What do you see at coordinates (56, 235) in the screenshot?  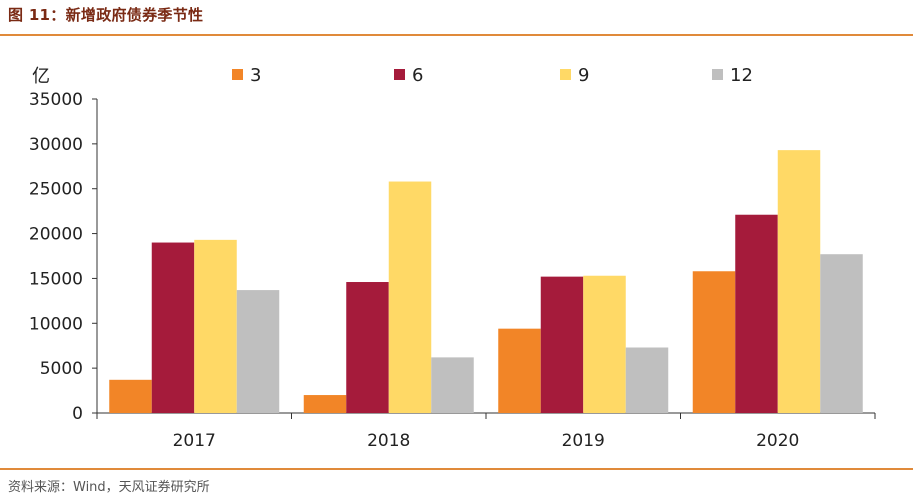 I see `y-tick-label: 20000` at bounding box center [56, 235].